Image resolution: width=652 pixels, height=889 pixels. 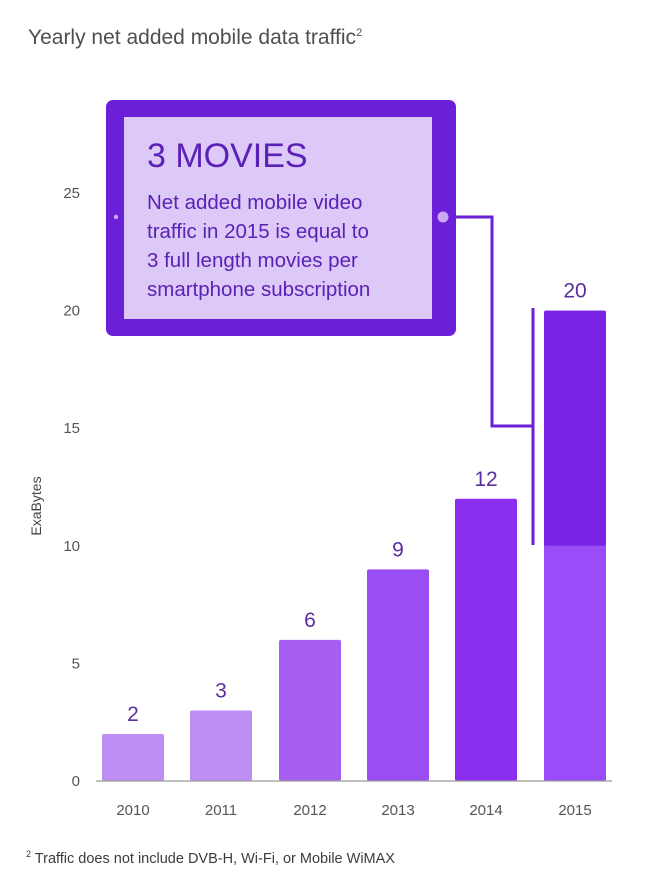 What do you see at coordinates (76, 781) in the screenshot?
I see `y-tick-label: 0` at bounding box center [76, 781].